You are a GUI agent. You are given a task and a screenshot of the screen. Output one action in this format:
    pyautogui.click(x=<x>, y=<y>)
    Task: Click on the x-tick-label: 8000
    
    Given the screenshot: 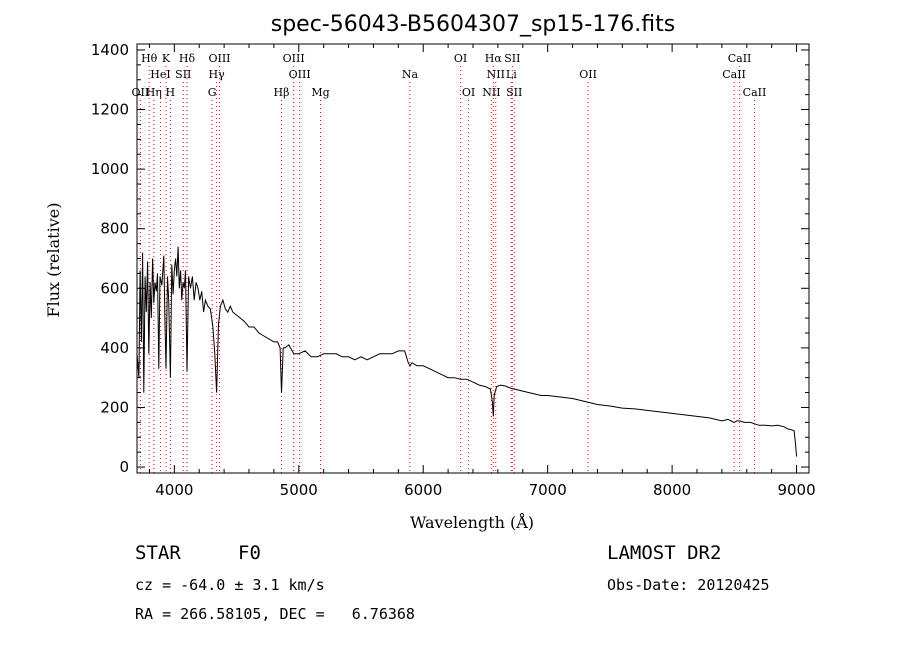 What is the action you would take?
    pyautogui.click(x=672, y=490)
    